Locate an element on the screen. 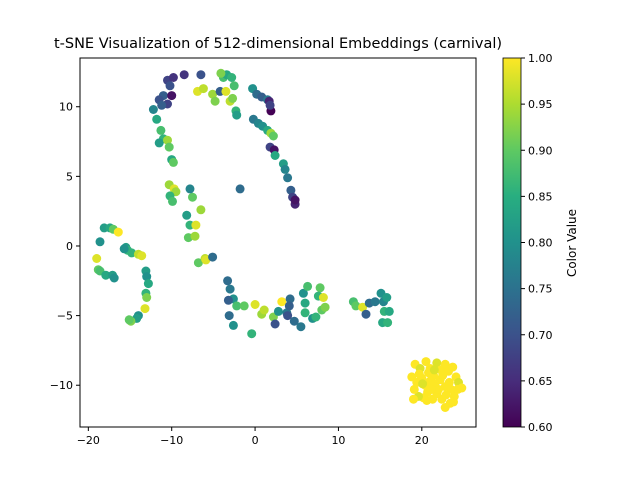 The height and width of the screenshot is (480, 640). colorbar-tick-label: 0.85 is located at coordinates (540, 196).